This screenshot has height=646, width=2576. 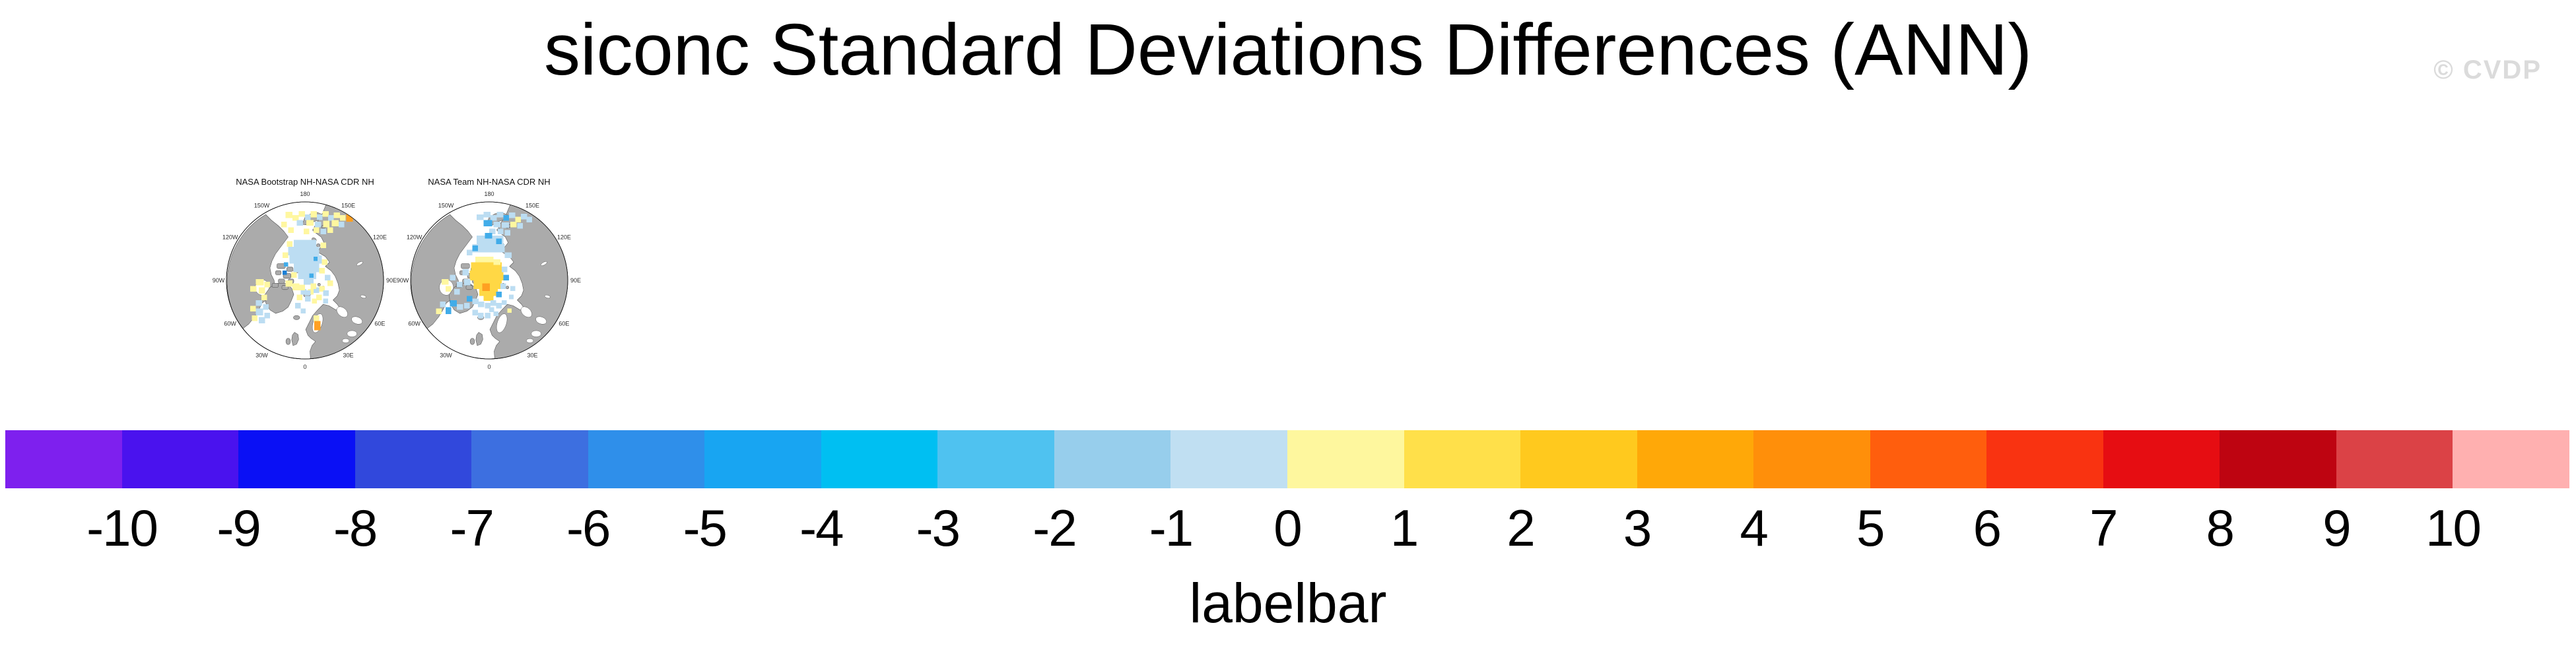 What do you see at coordinates (302, 270) in the screenshot?
I see `difference-cells` at bounding box center [302, 270].